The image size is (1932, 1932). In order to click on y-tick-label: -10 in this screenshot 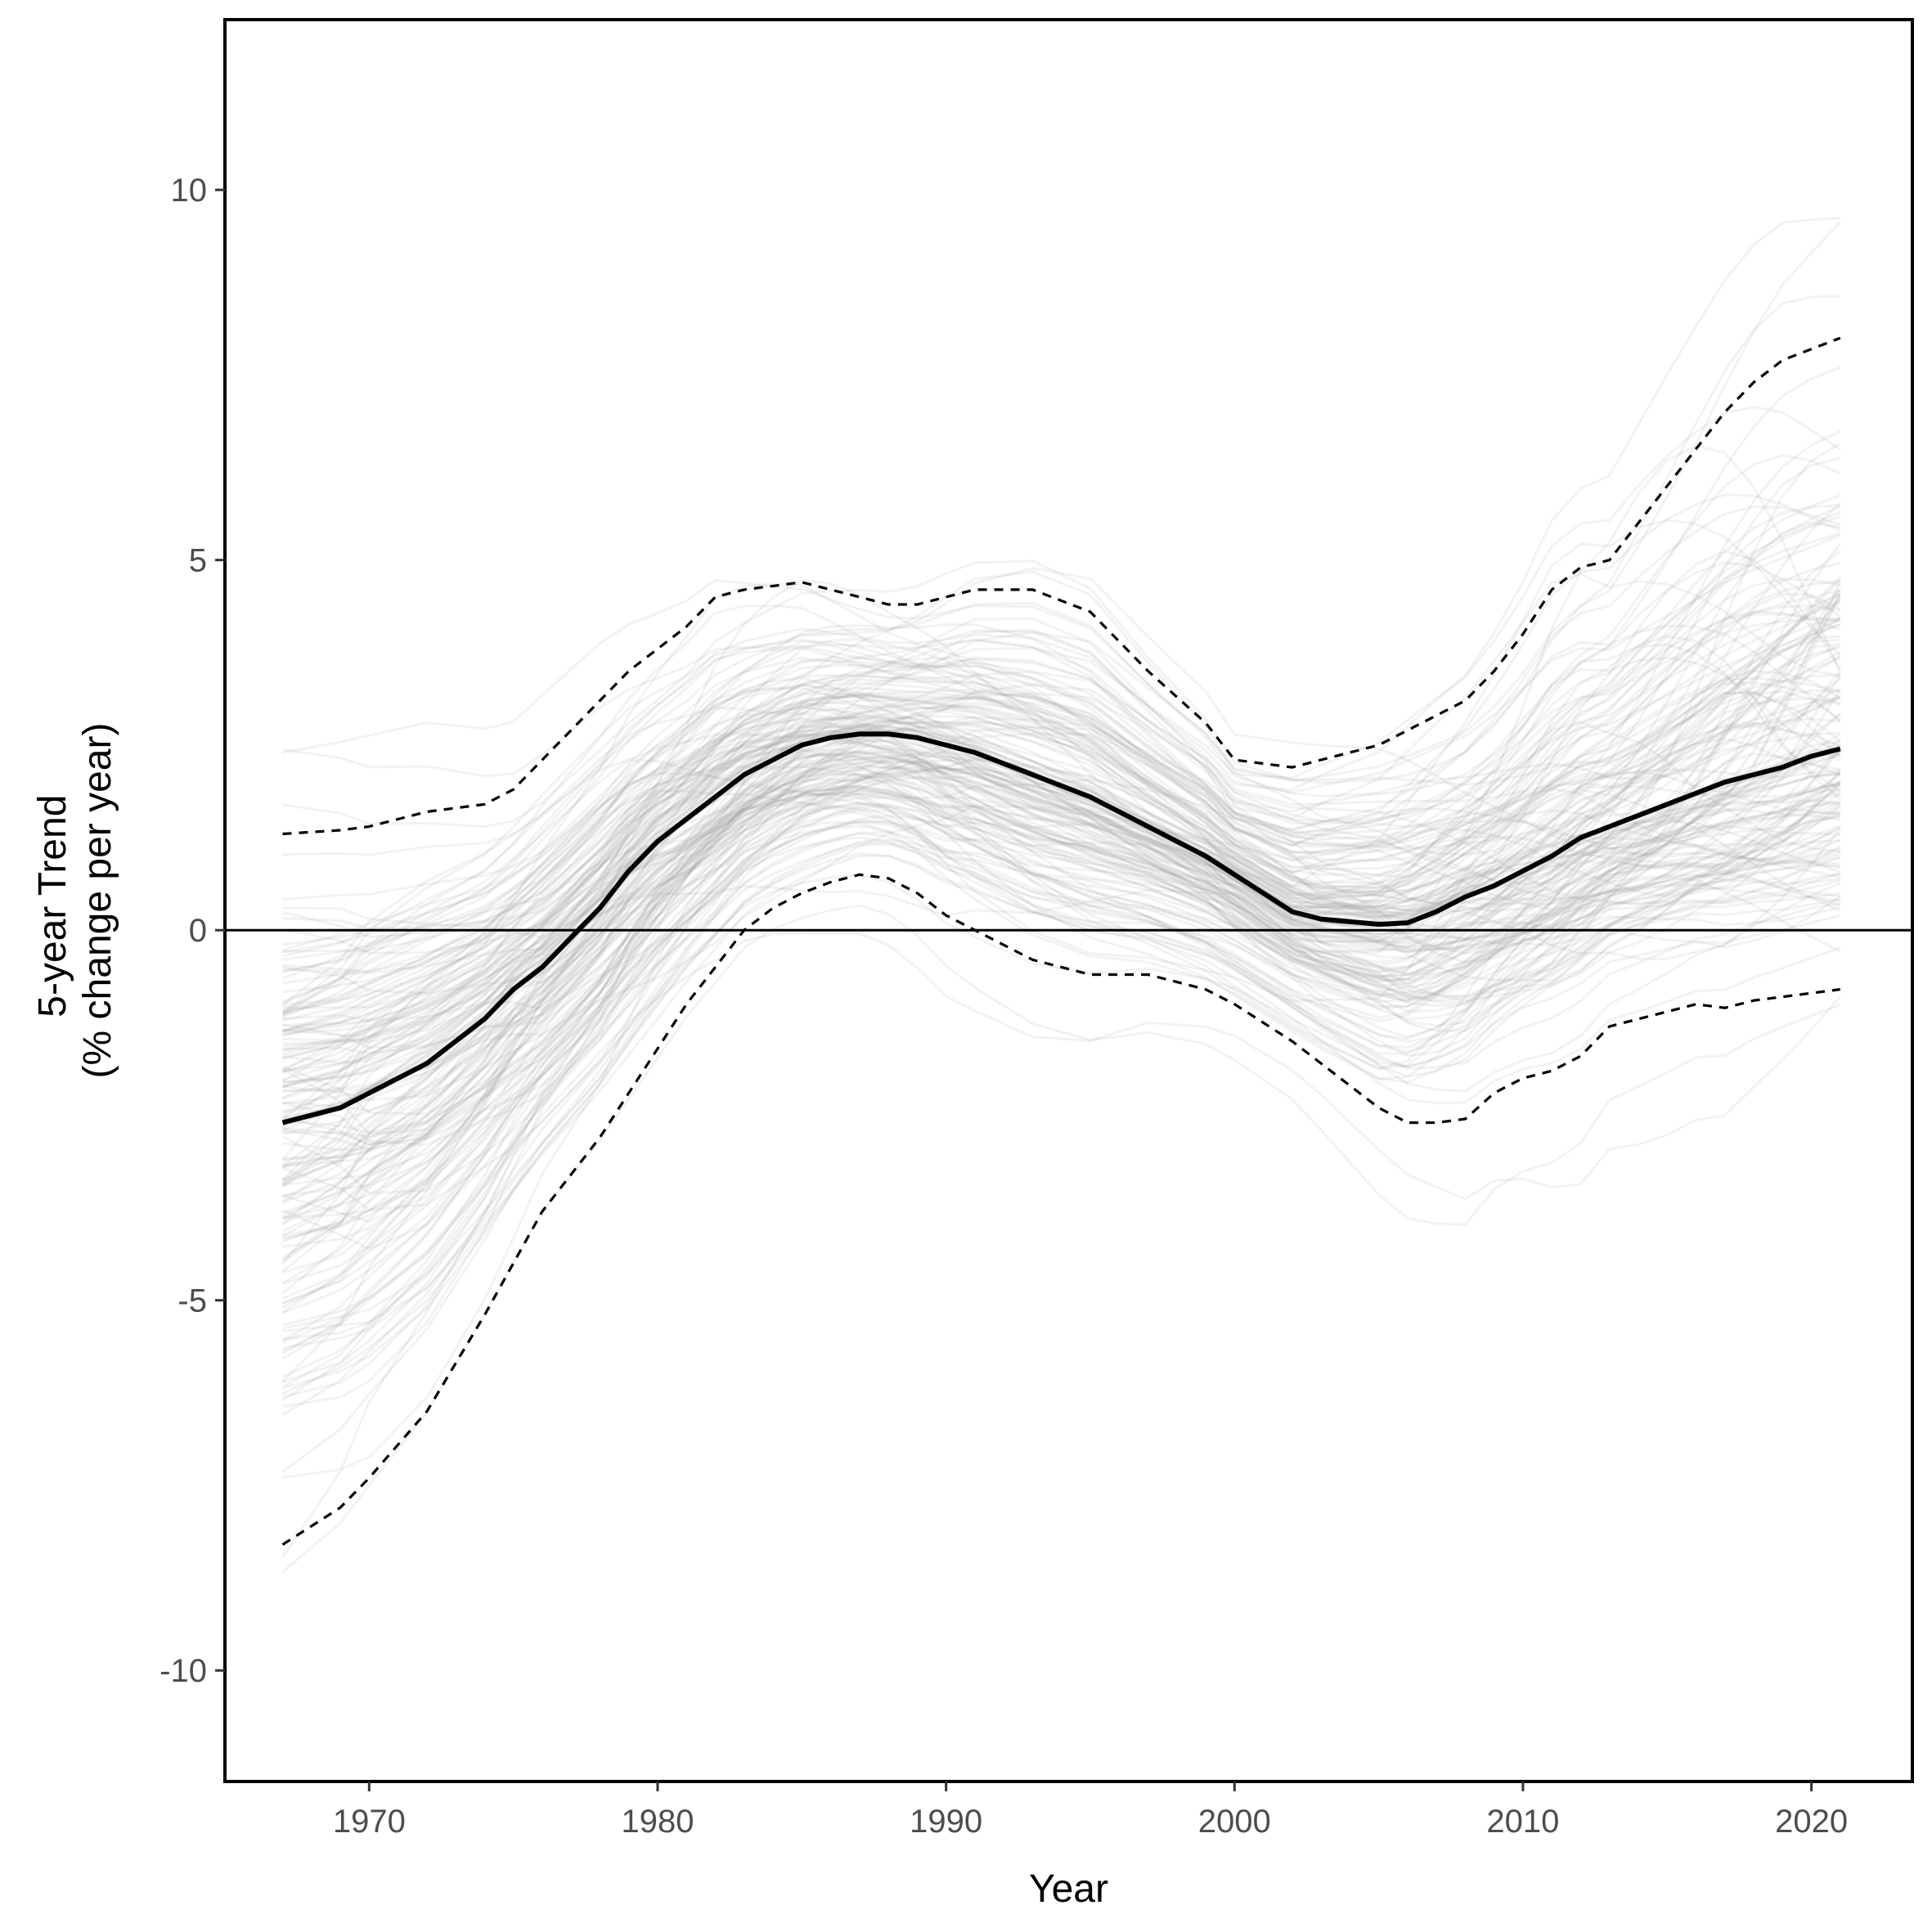, I will do `click(184, 1671)`.